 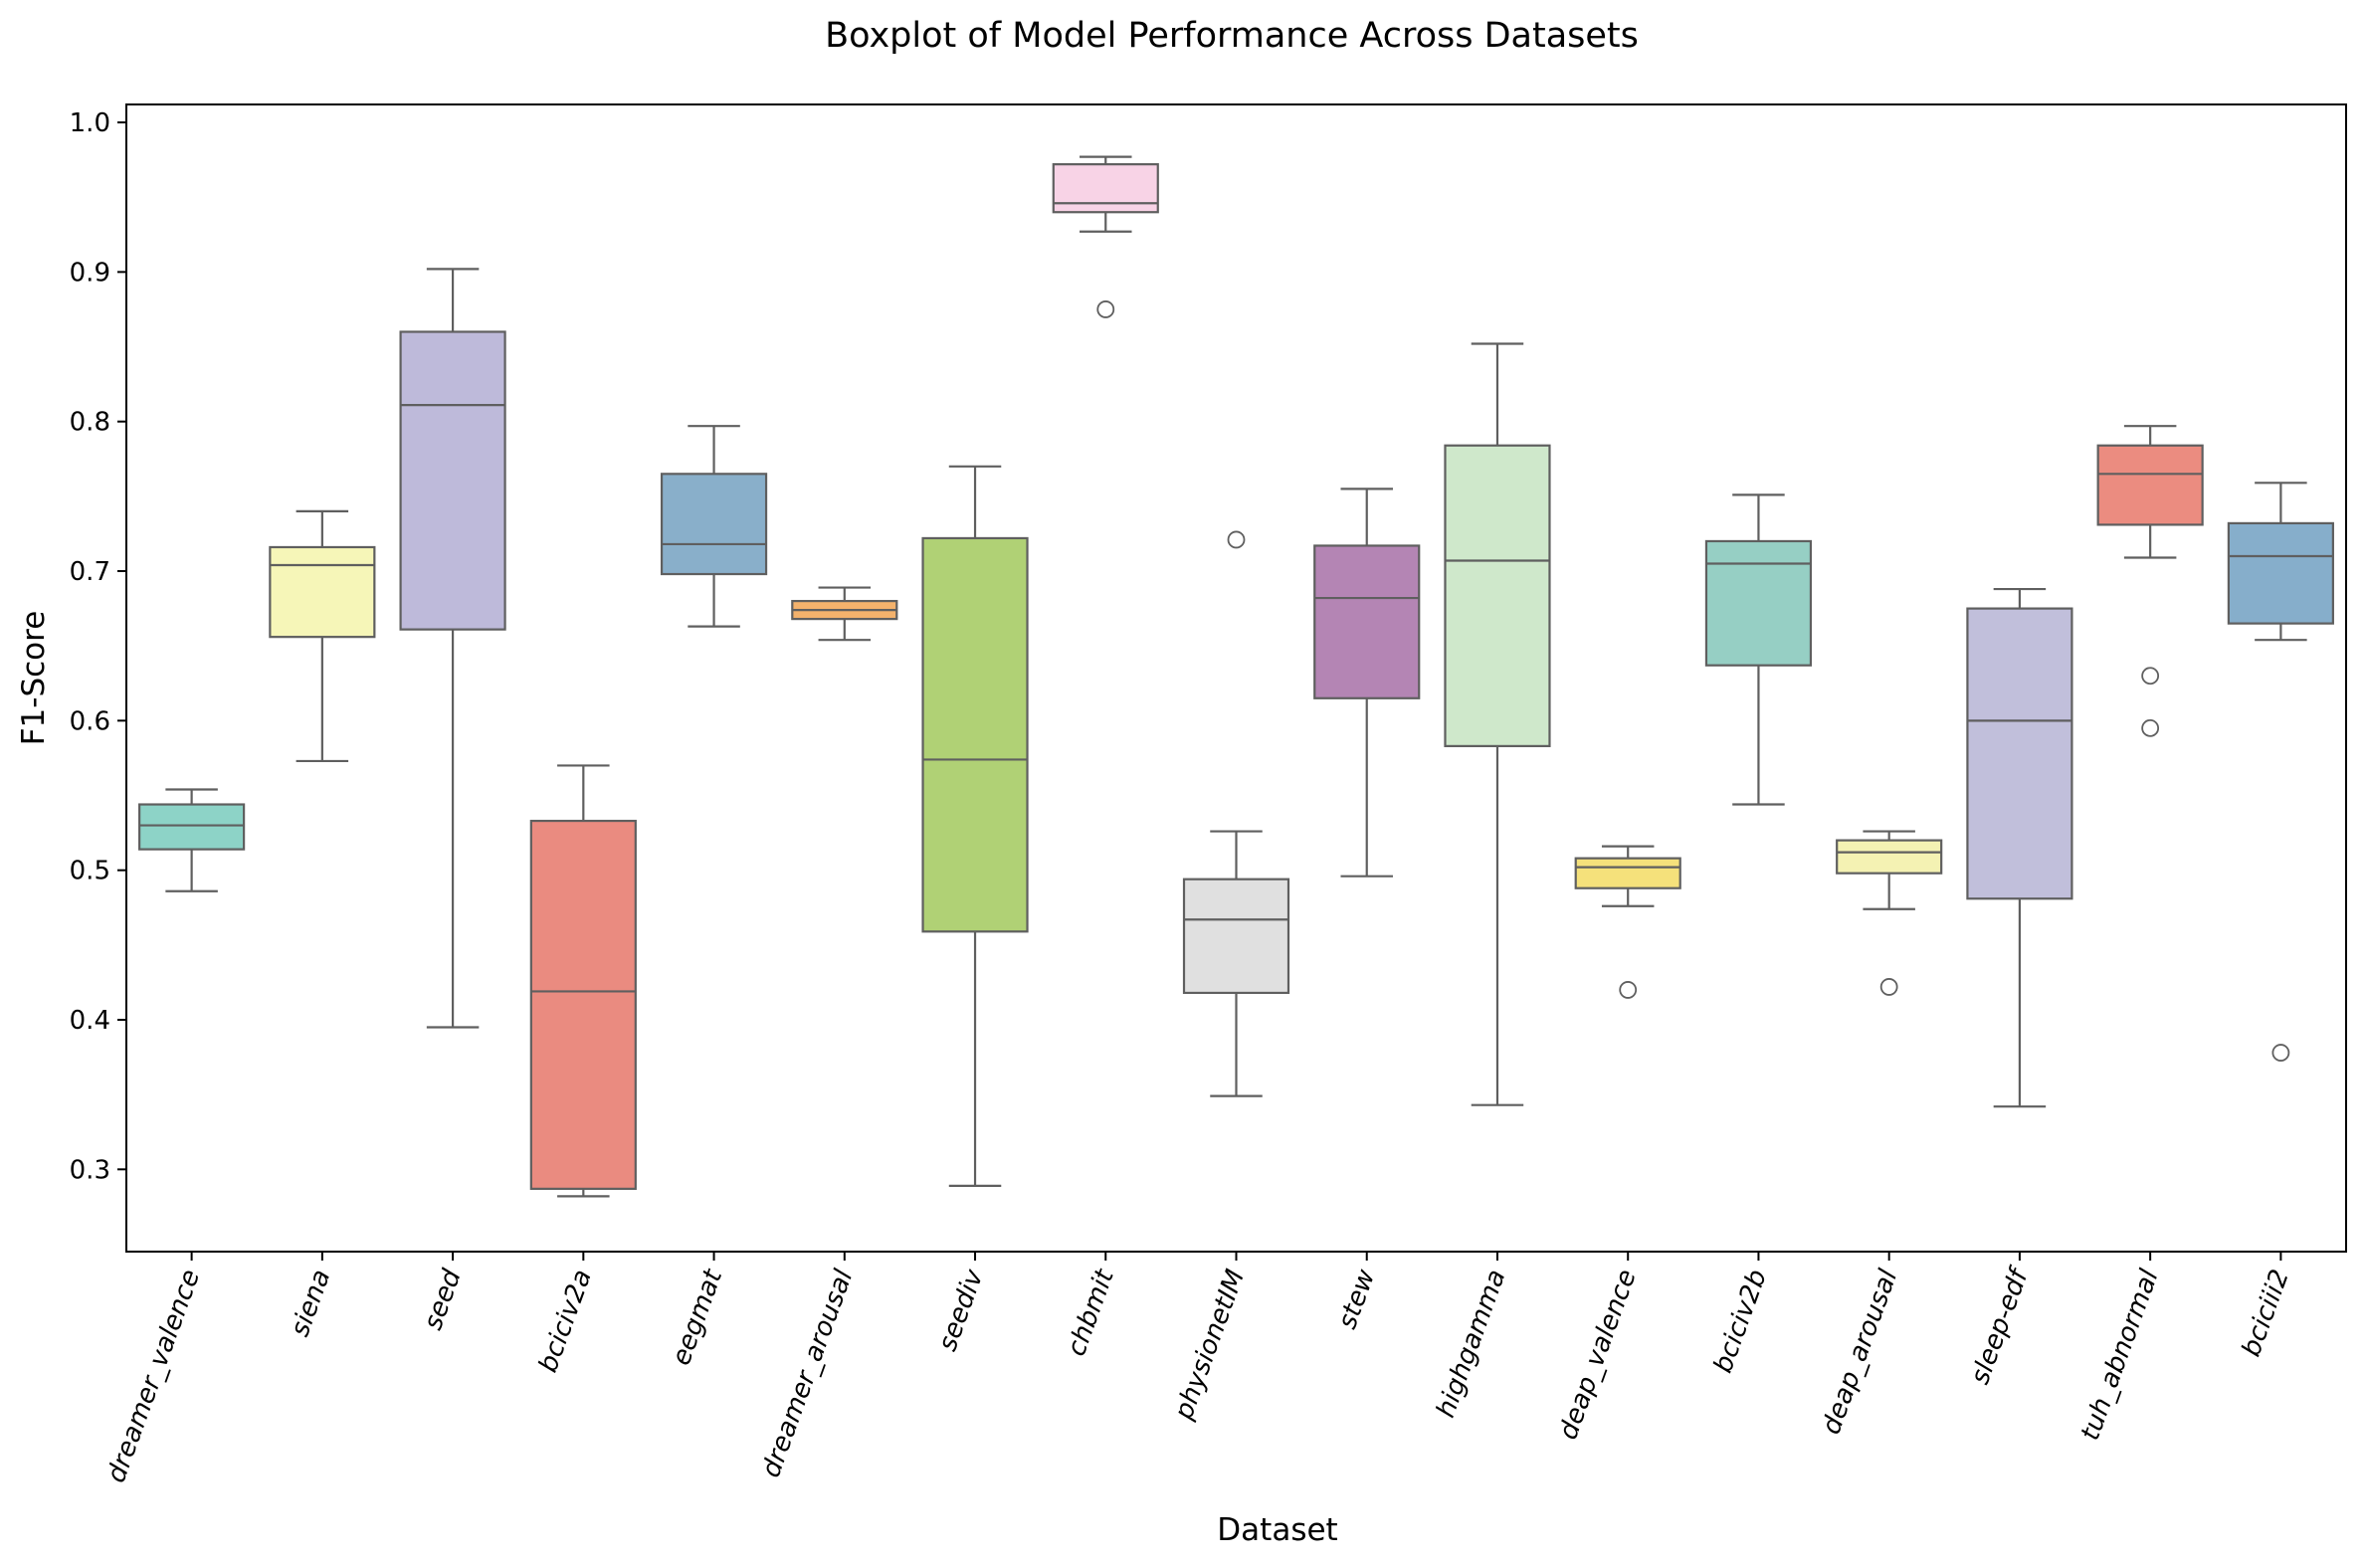 I want to click on x-tick-label: tuh_abnormal, so click(x=2120, y=1354).